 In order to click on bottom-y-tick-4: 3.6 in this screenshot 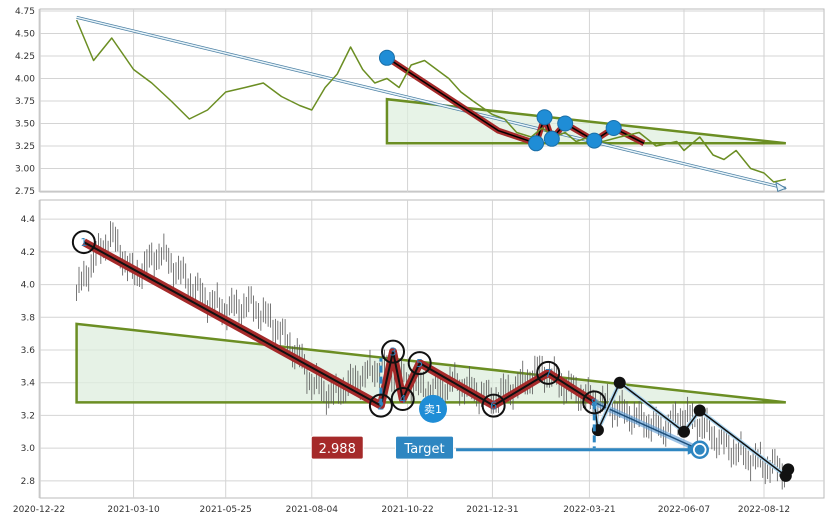, I will do `click(28, 351)`.